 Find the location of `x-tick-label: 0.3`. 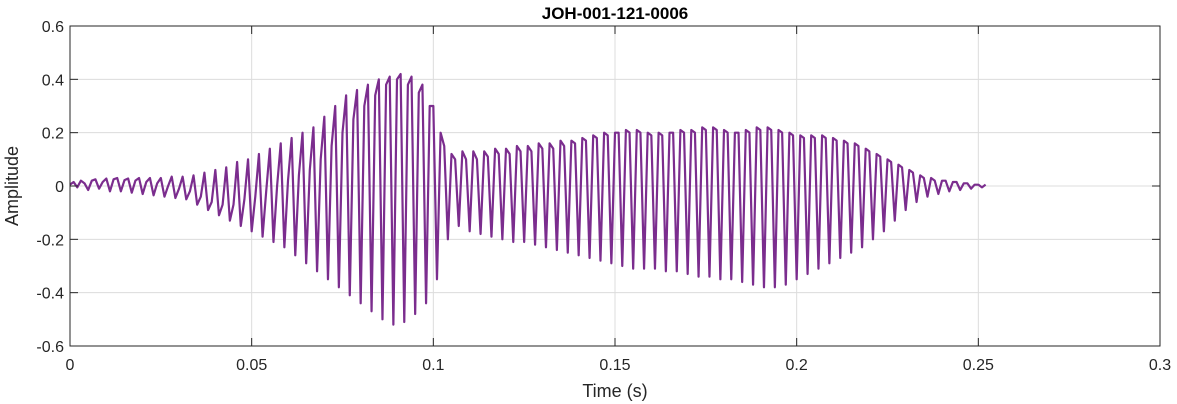

x-tick-label: 0.3 is located at coordinates (1160, 365).